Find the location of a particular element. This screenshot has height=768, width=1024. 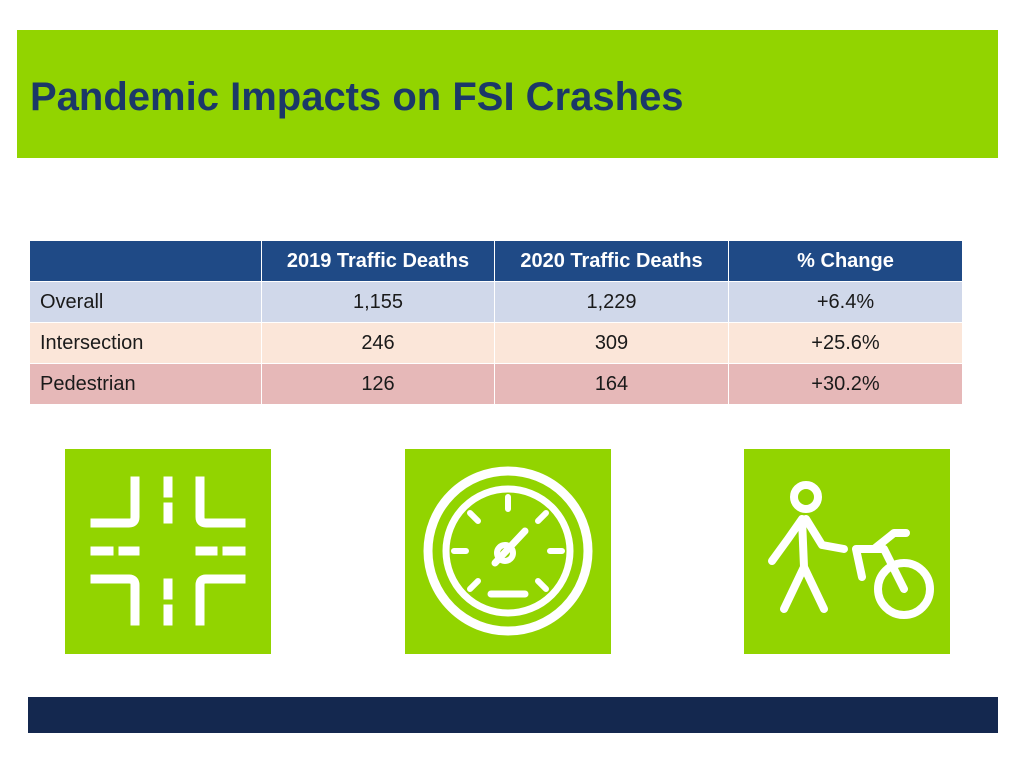

pedestrian-bicycle-icon is located at coordinates (847, 551).